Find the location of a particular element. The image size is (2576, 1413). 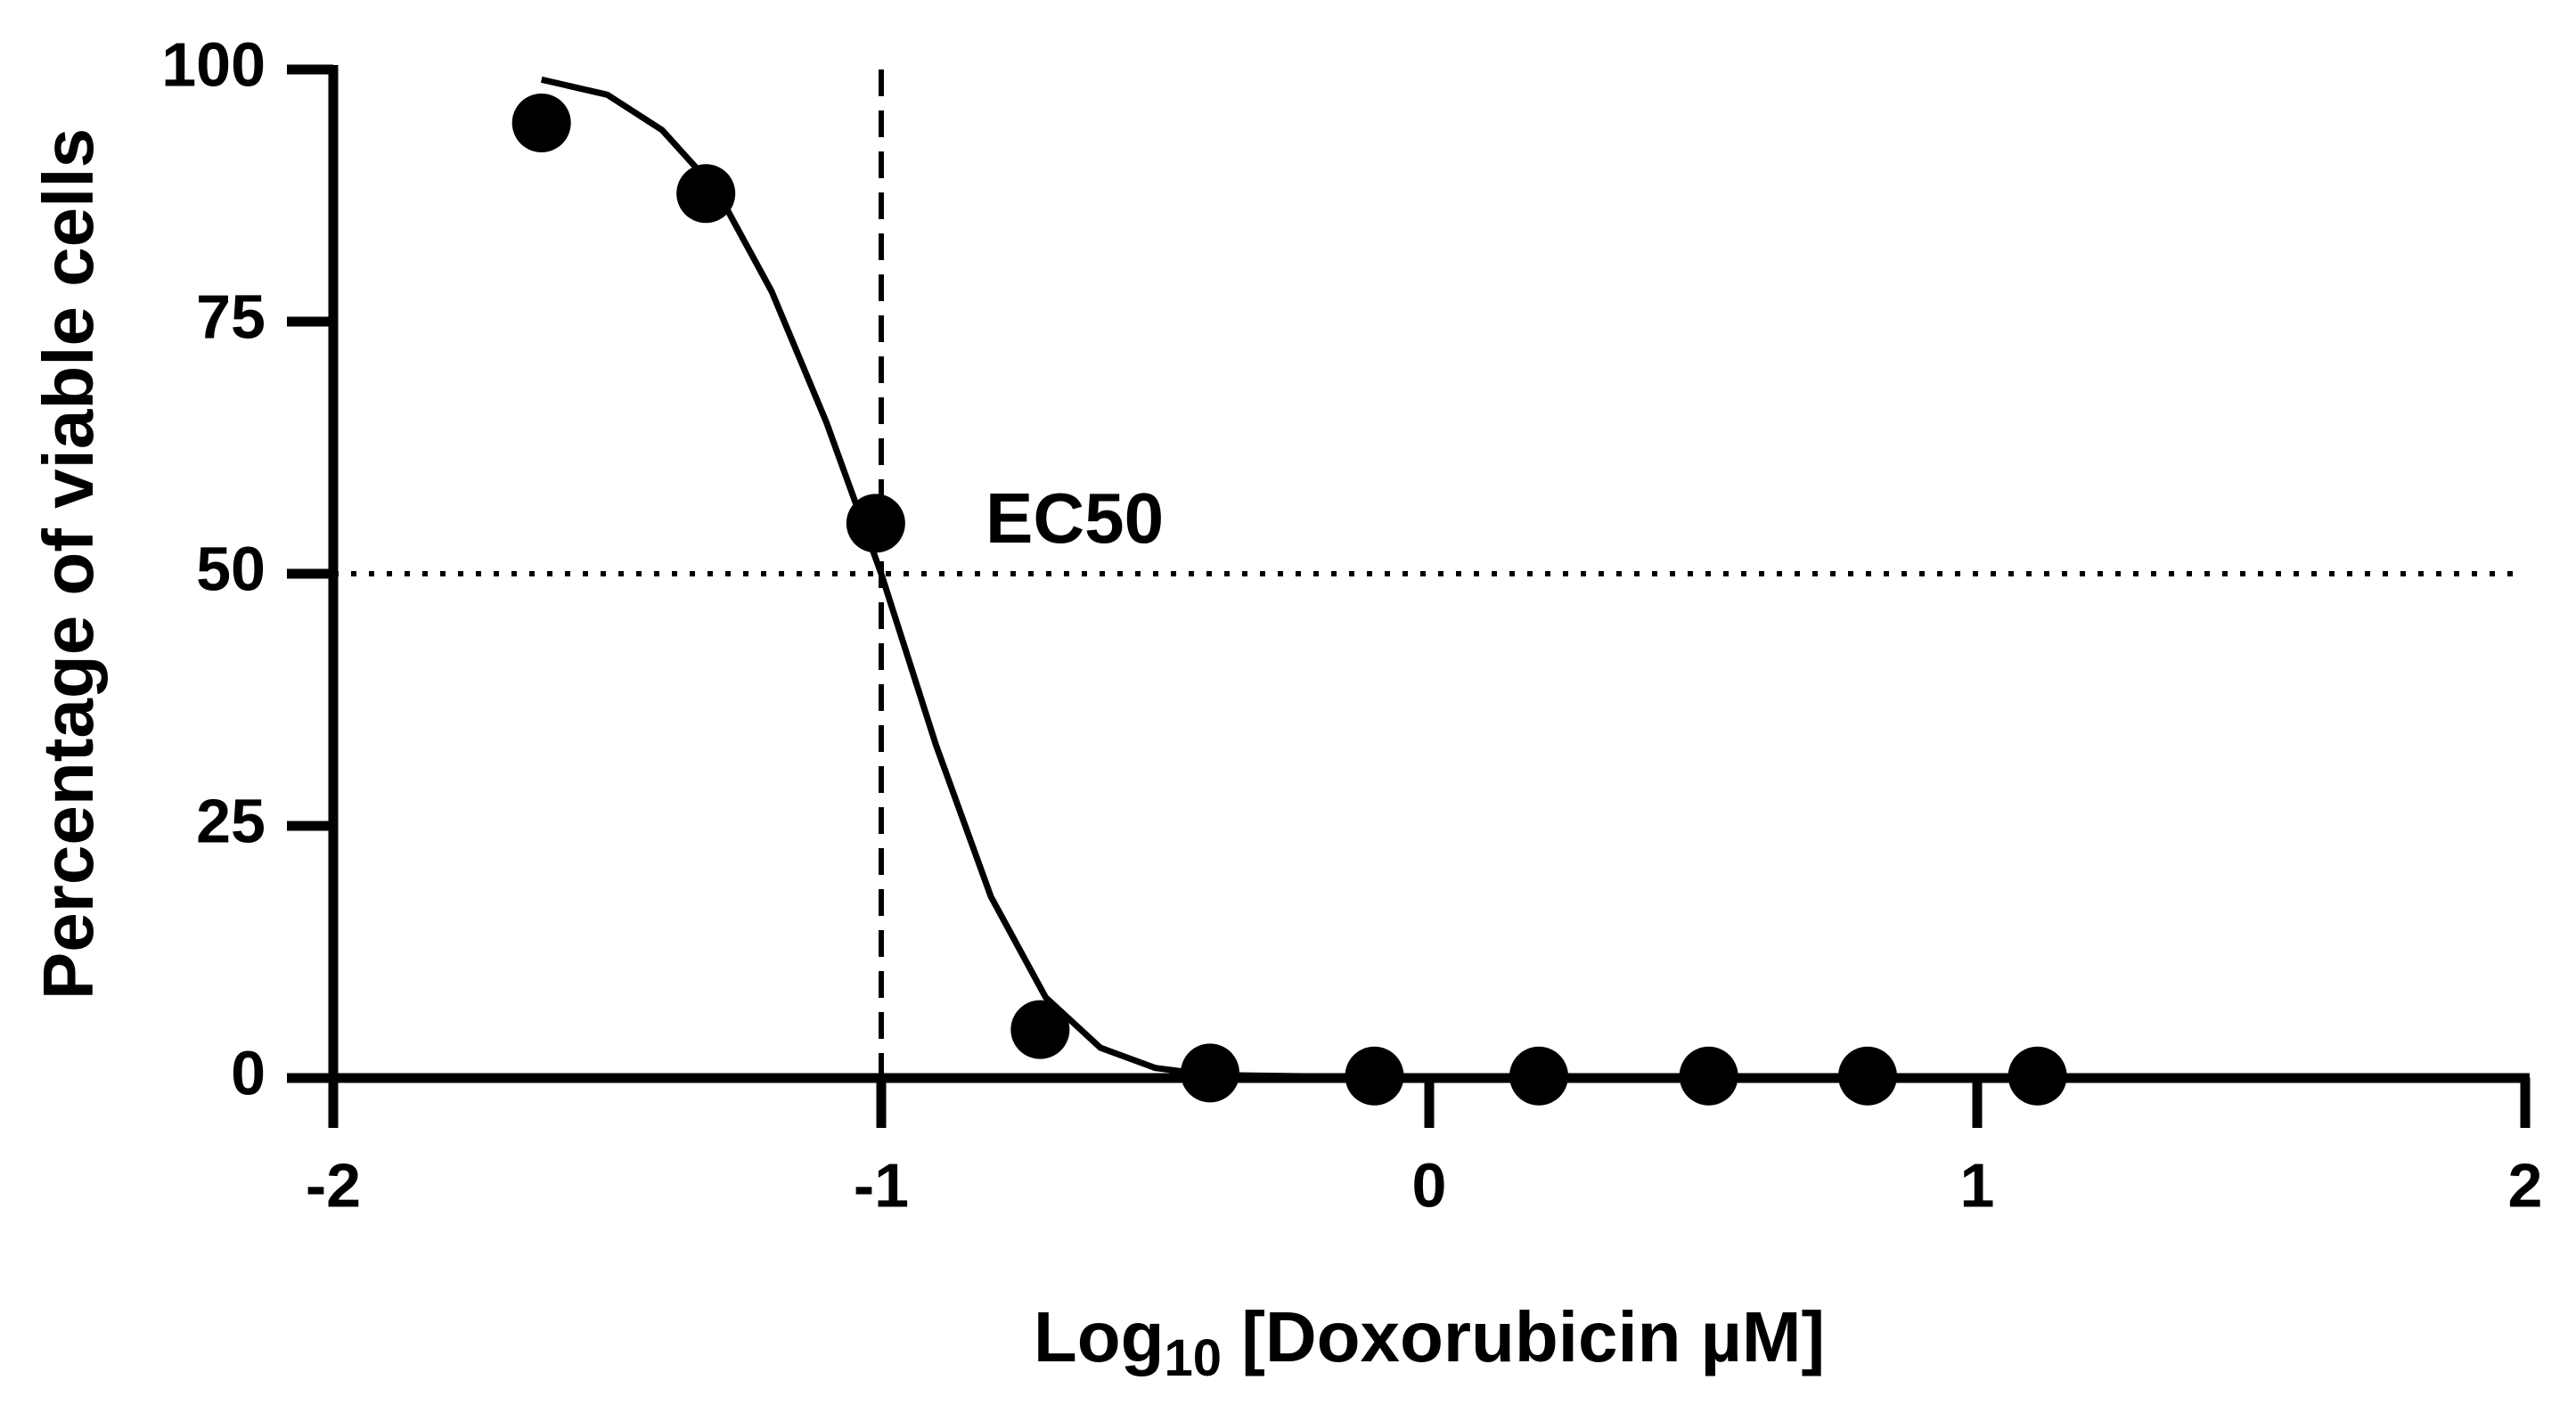

x-tick-label: 0 is located at coordinates (1429, 1185).